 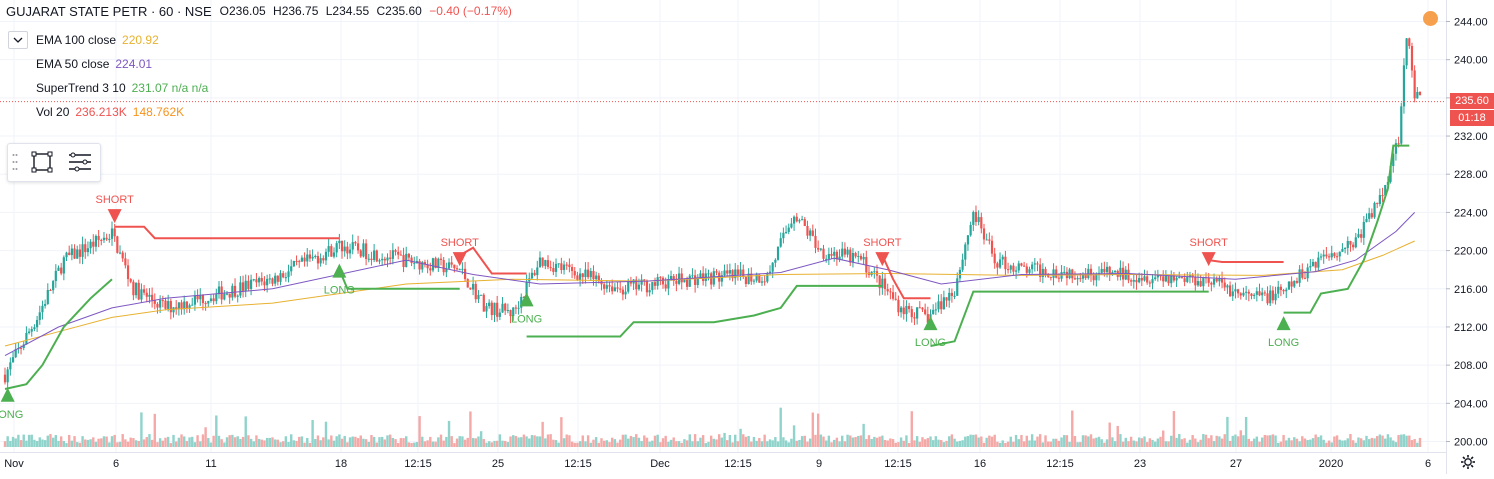 I want to click on symbol-title: GUJARAT STATE PETR · 60 · NSE, so click(x=109, y=11).